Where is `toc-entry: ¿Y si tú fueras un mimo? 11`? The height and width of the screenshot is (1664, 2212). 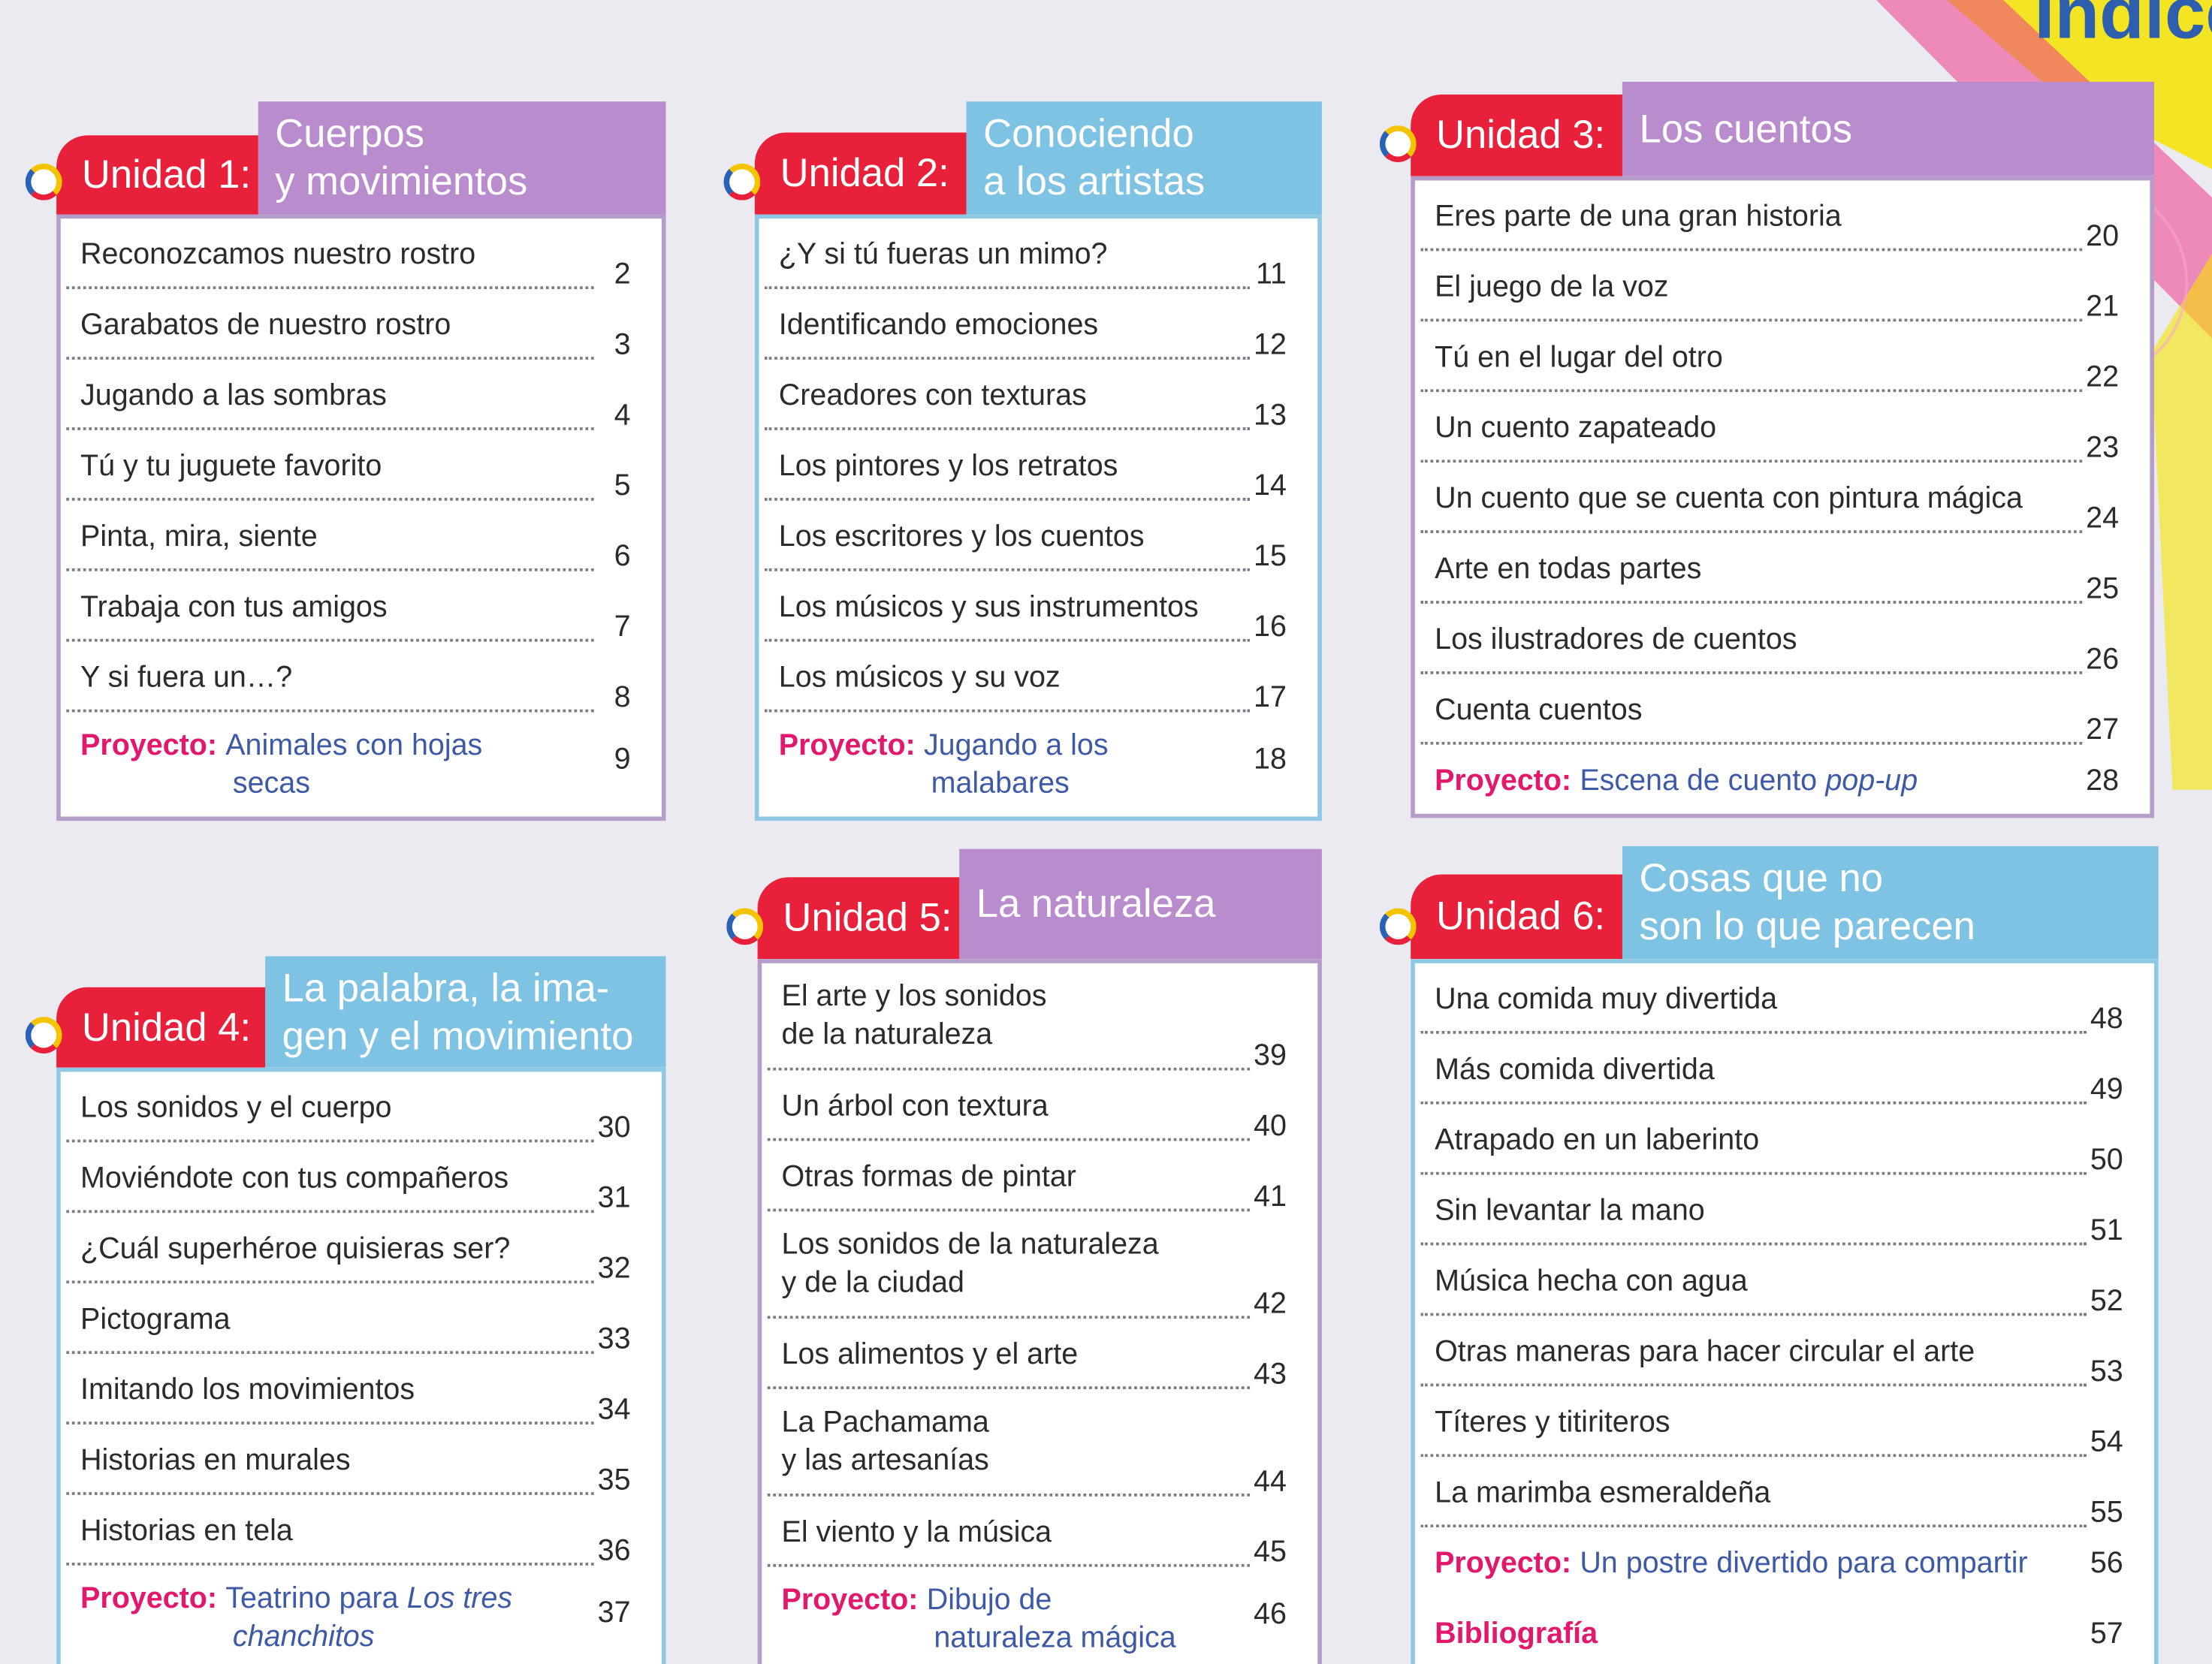 toc-entry: ¿Y si tú fueras un mimo? 11 is located at coordinates (1038, 255).